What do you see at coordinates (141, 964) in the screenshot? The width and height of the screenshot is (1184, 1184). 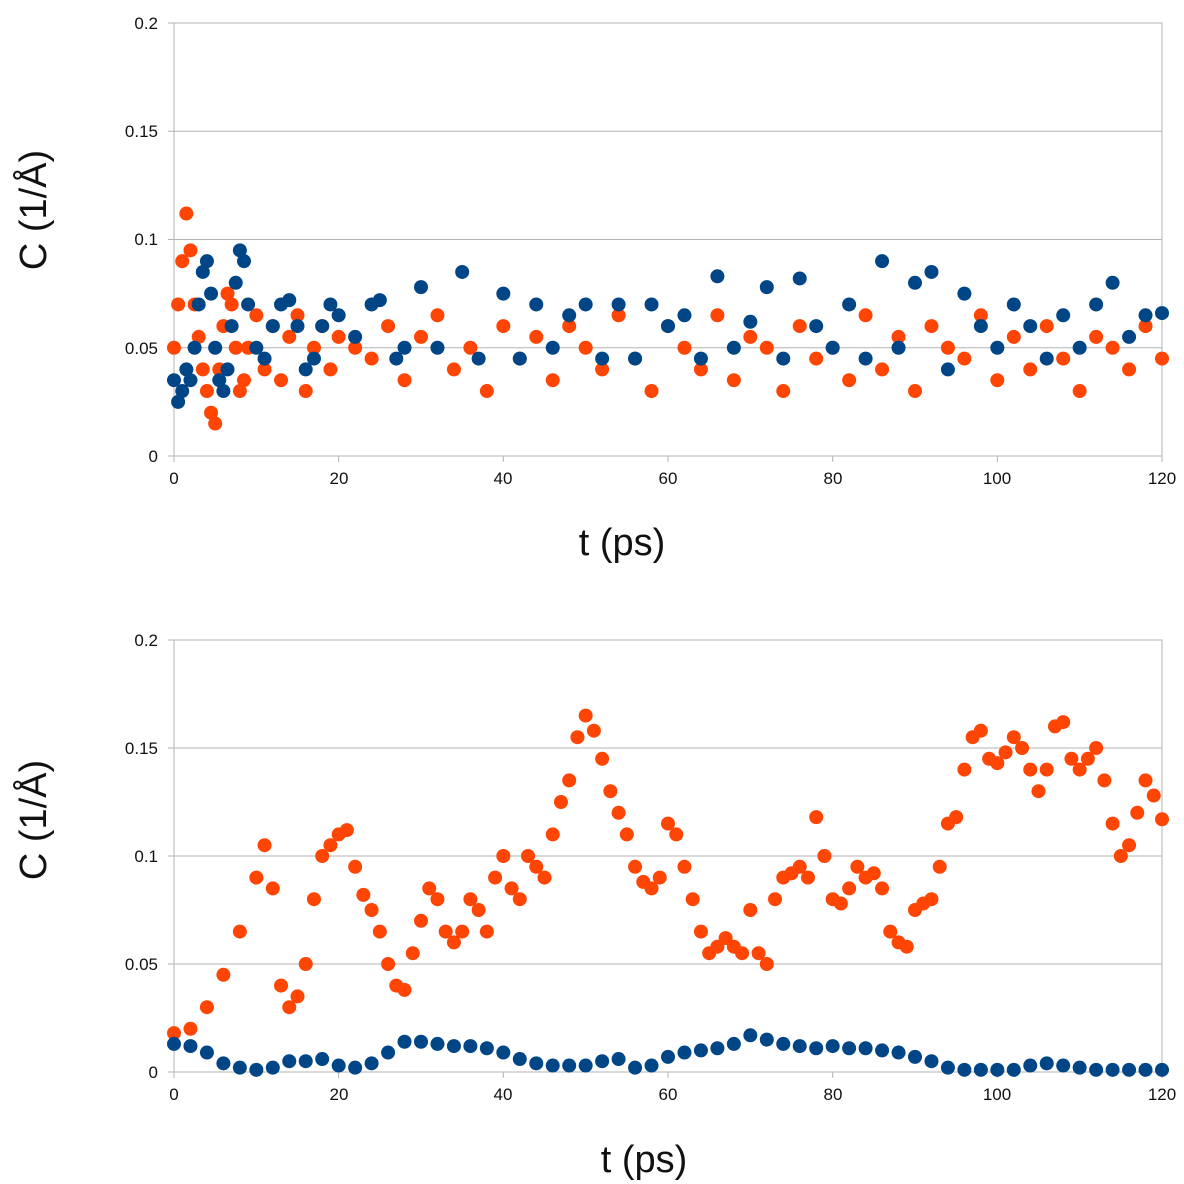 I see `y-tick-label: 0.05` at bounding box center [141, 964].